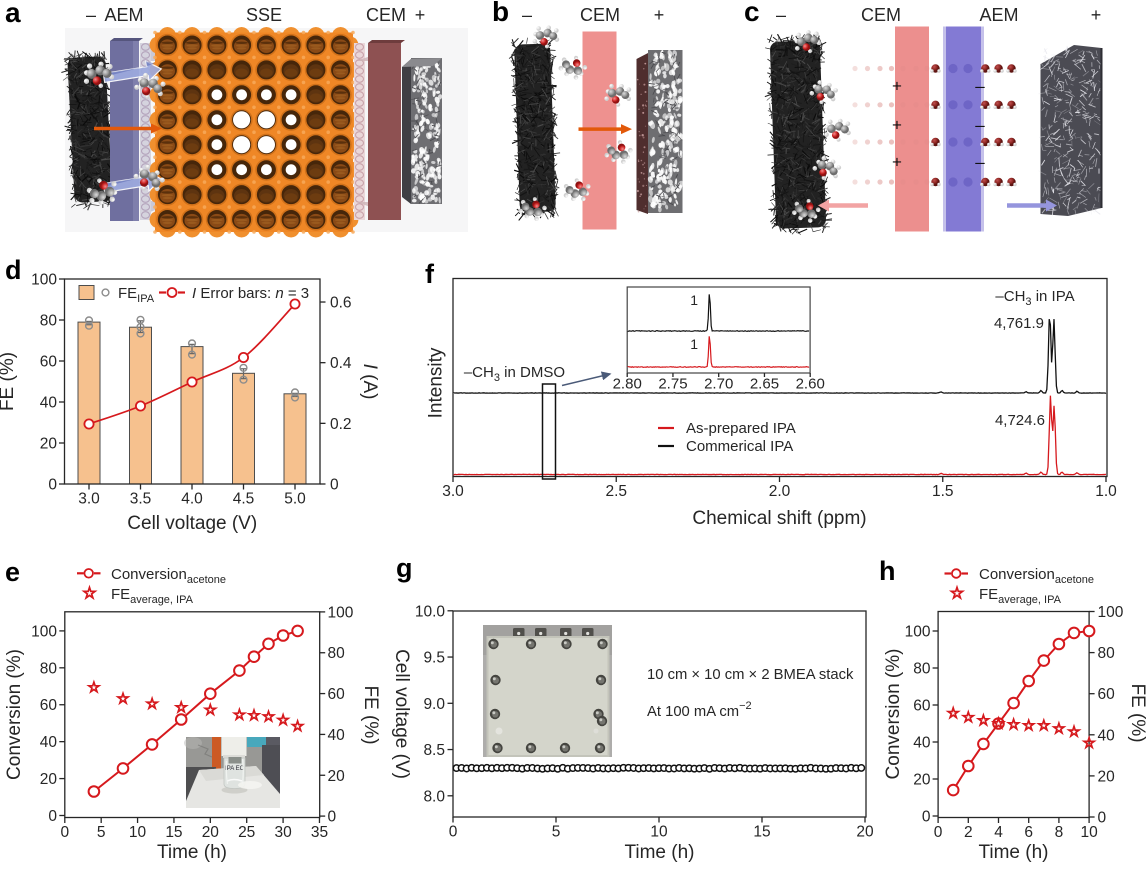  I want to click on svg-text: 25, so click(246, 832).